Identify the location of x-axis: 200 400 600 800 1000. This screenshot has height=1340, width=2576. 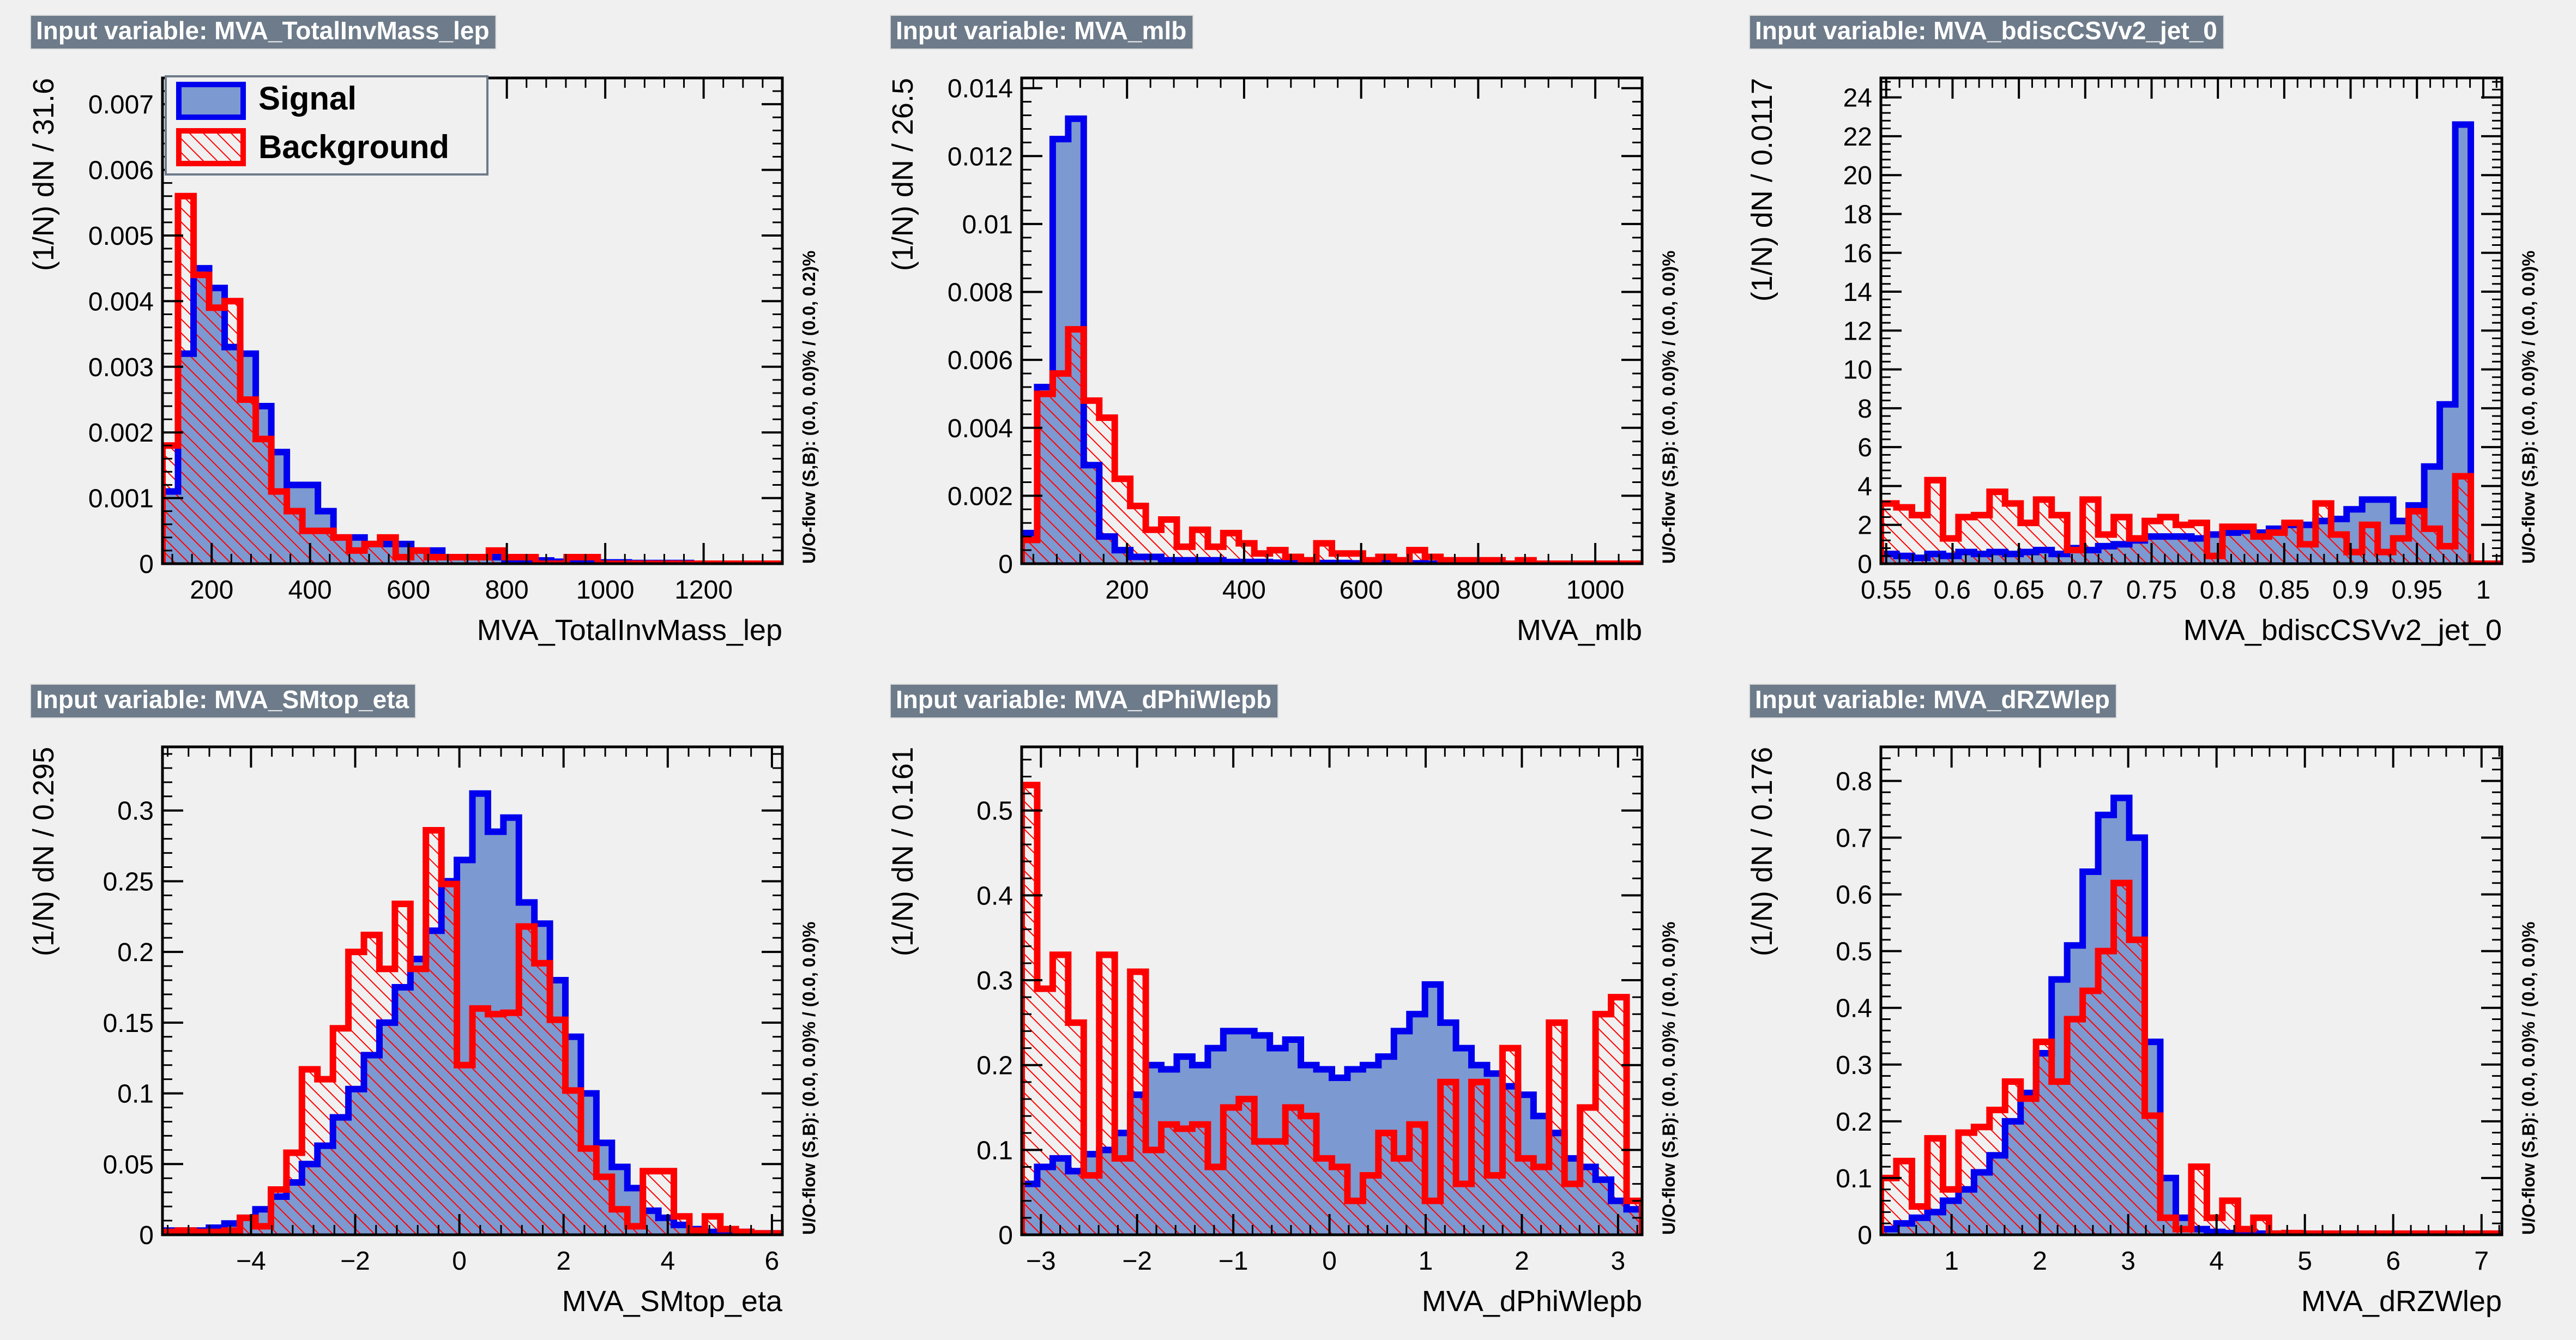
(1338, 341).